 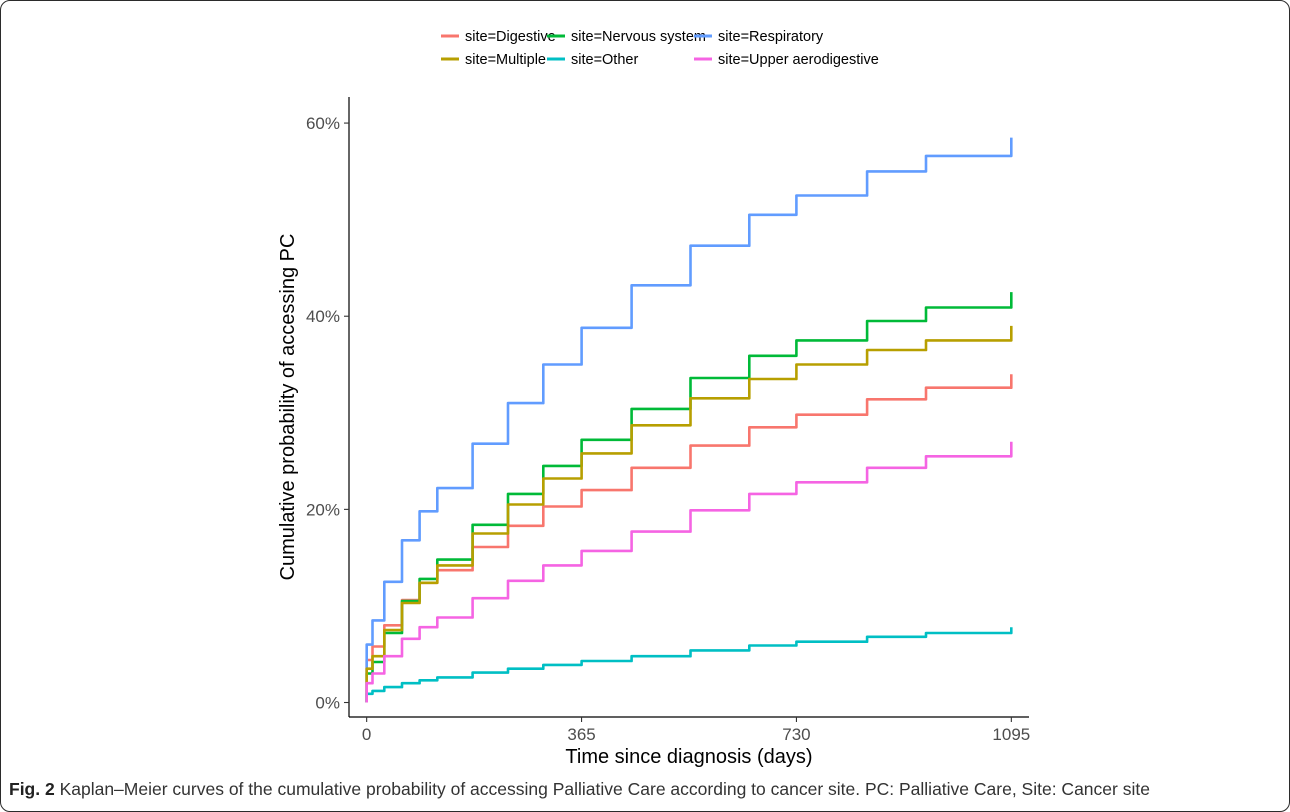 What do you see at coordinates (323, 123) in the screenshot?
I see `y-tick-label: 60%` at bounding box center [323, 123].